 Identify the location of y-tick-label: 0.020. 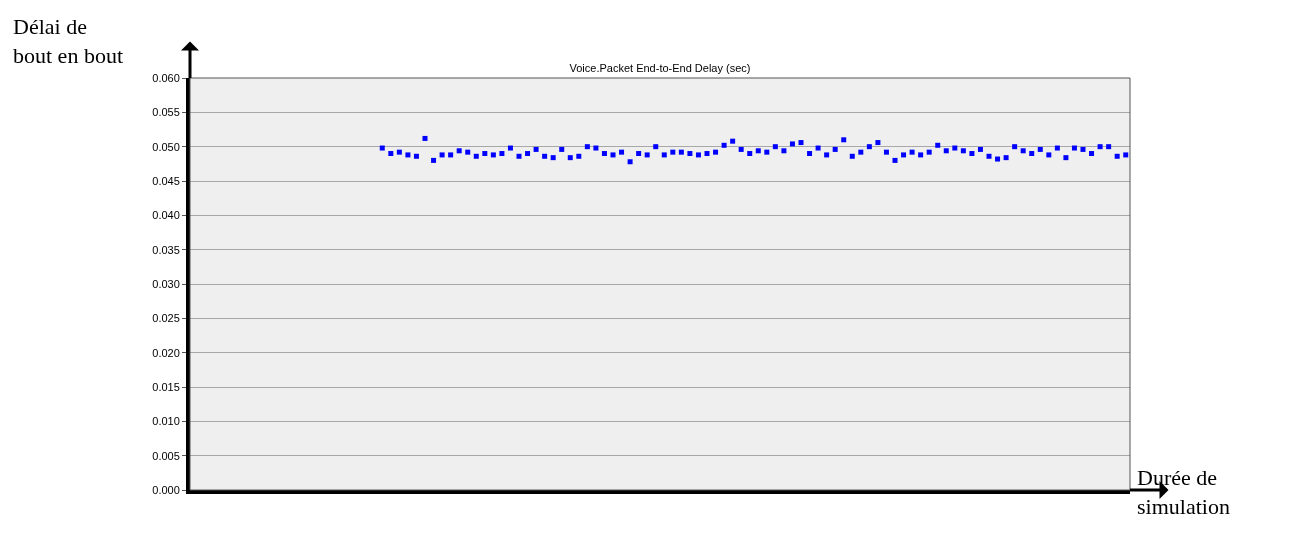
(166, 352).